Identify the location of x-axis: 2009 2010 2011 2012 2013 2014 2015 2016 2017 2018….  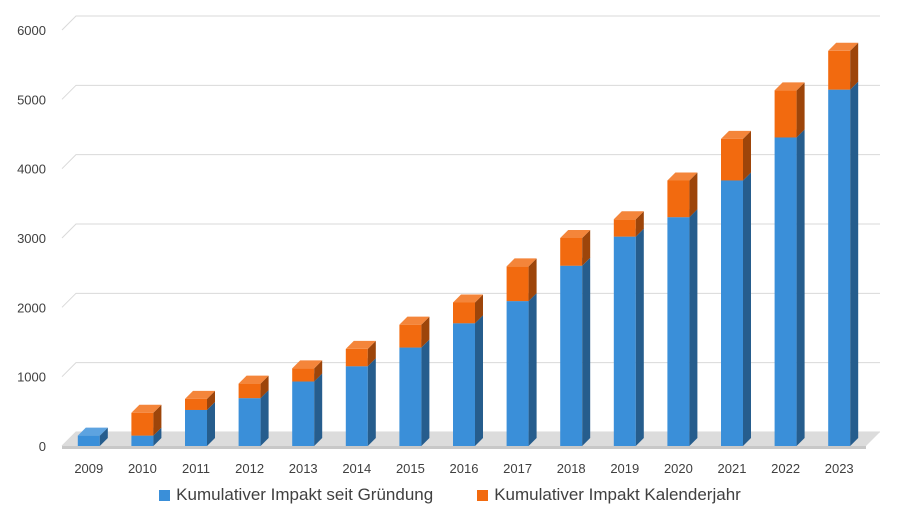
(463, 468).